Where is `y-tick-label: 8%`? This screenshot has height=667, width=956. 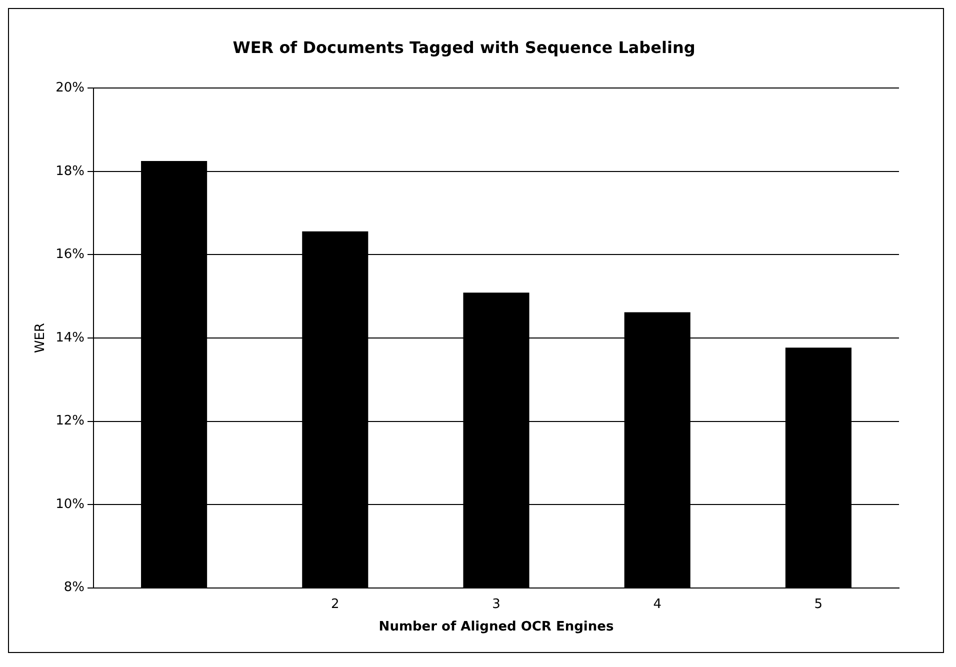
y-tick-label: 8% is located at coordinates (74, 588).